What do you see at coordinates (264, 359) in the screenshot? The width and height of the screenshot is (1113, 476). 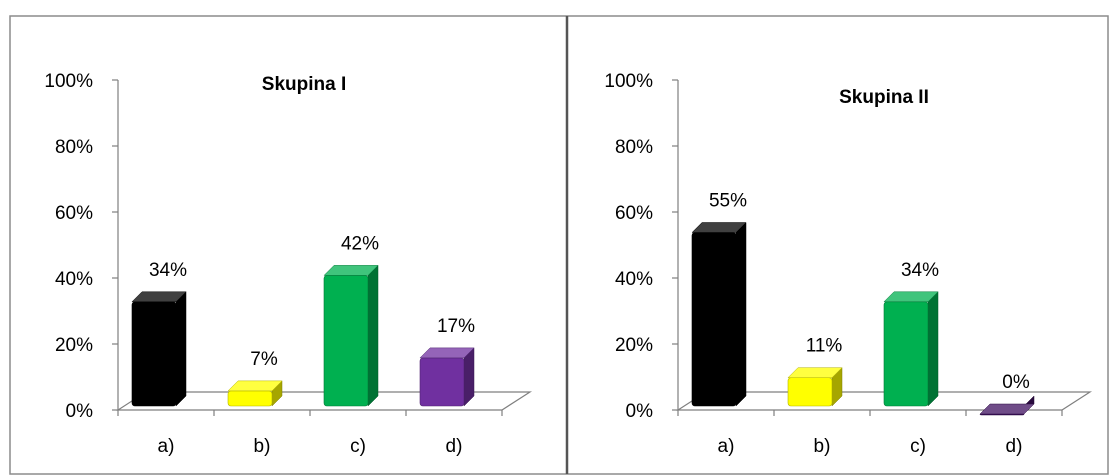 I see `data-label: 7%` at bounding box center [264, 359].